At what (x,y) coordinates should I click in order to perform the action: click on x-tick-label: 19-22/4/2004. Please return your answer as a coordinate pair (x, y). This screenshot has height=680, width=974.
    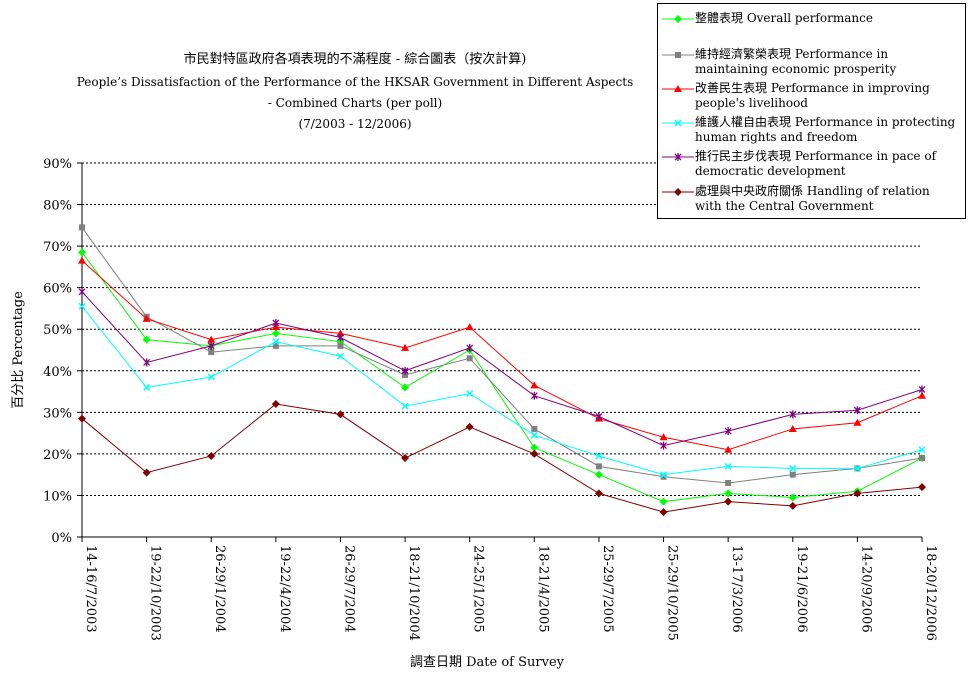
    Looking at the image, I should click on (284, 589).